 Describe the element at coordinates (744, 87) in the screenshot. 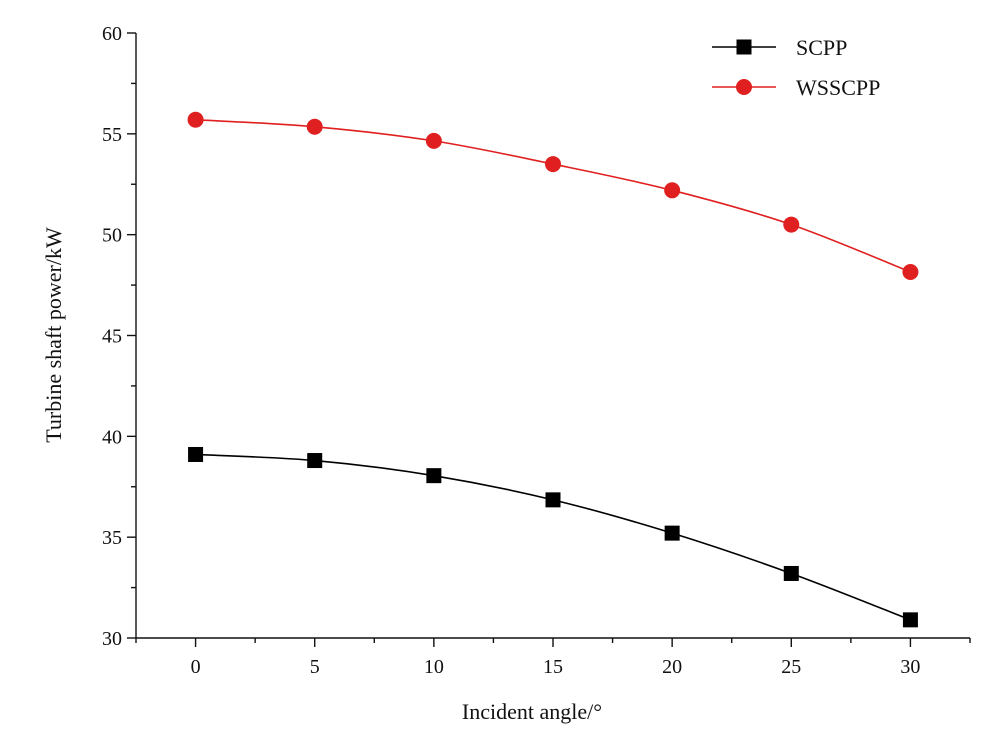

I see `legend-circle-marker` at that location.